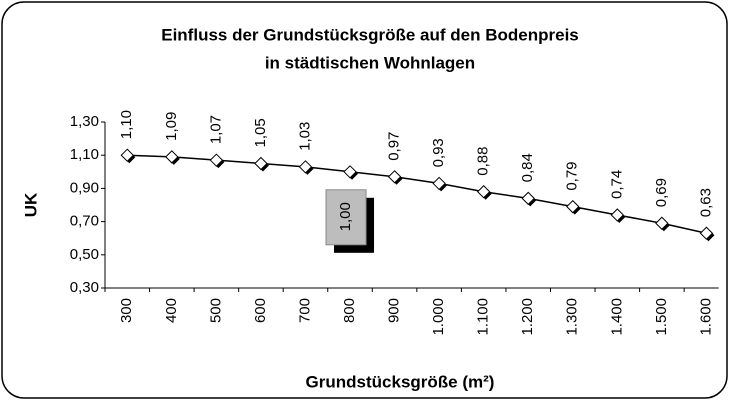 Image resolution: width=730 pixels, height=401 pixels. Describe the element at coordinates (572, 175) in the screenshot. I see `data-label: 0,79` at that location.